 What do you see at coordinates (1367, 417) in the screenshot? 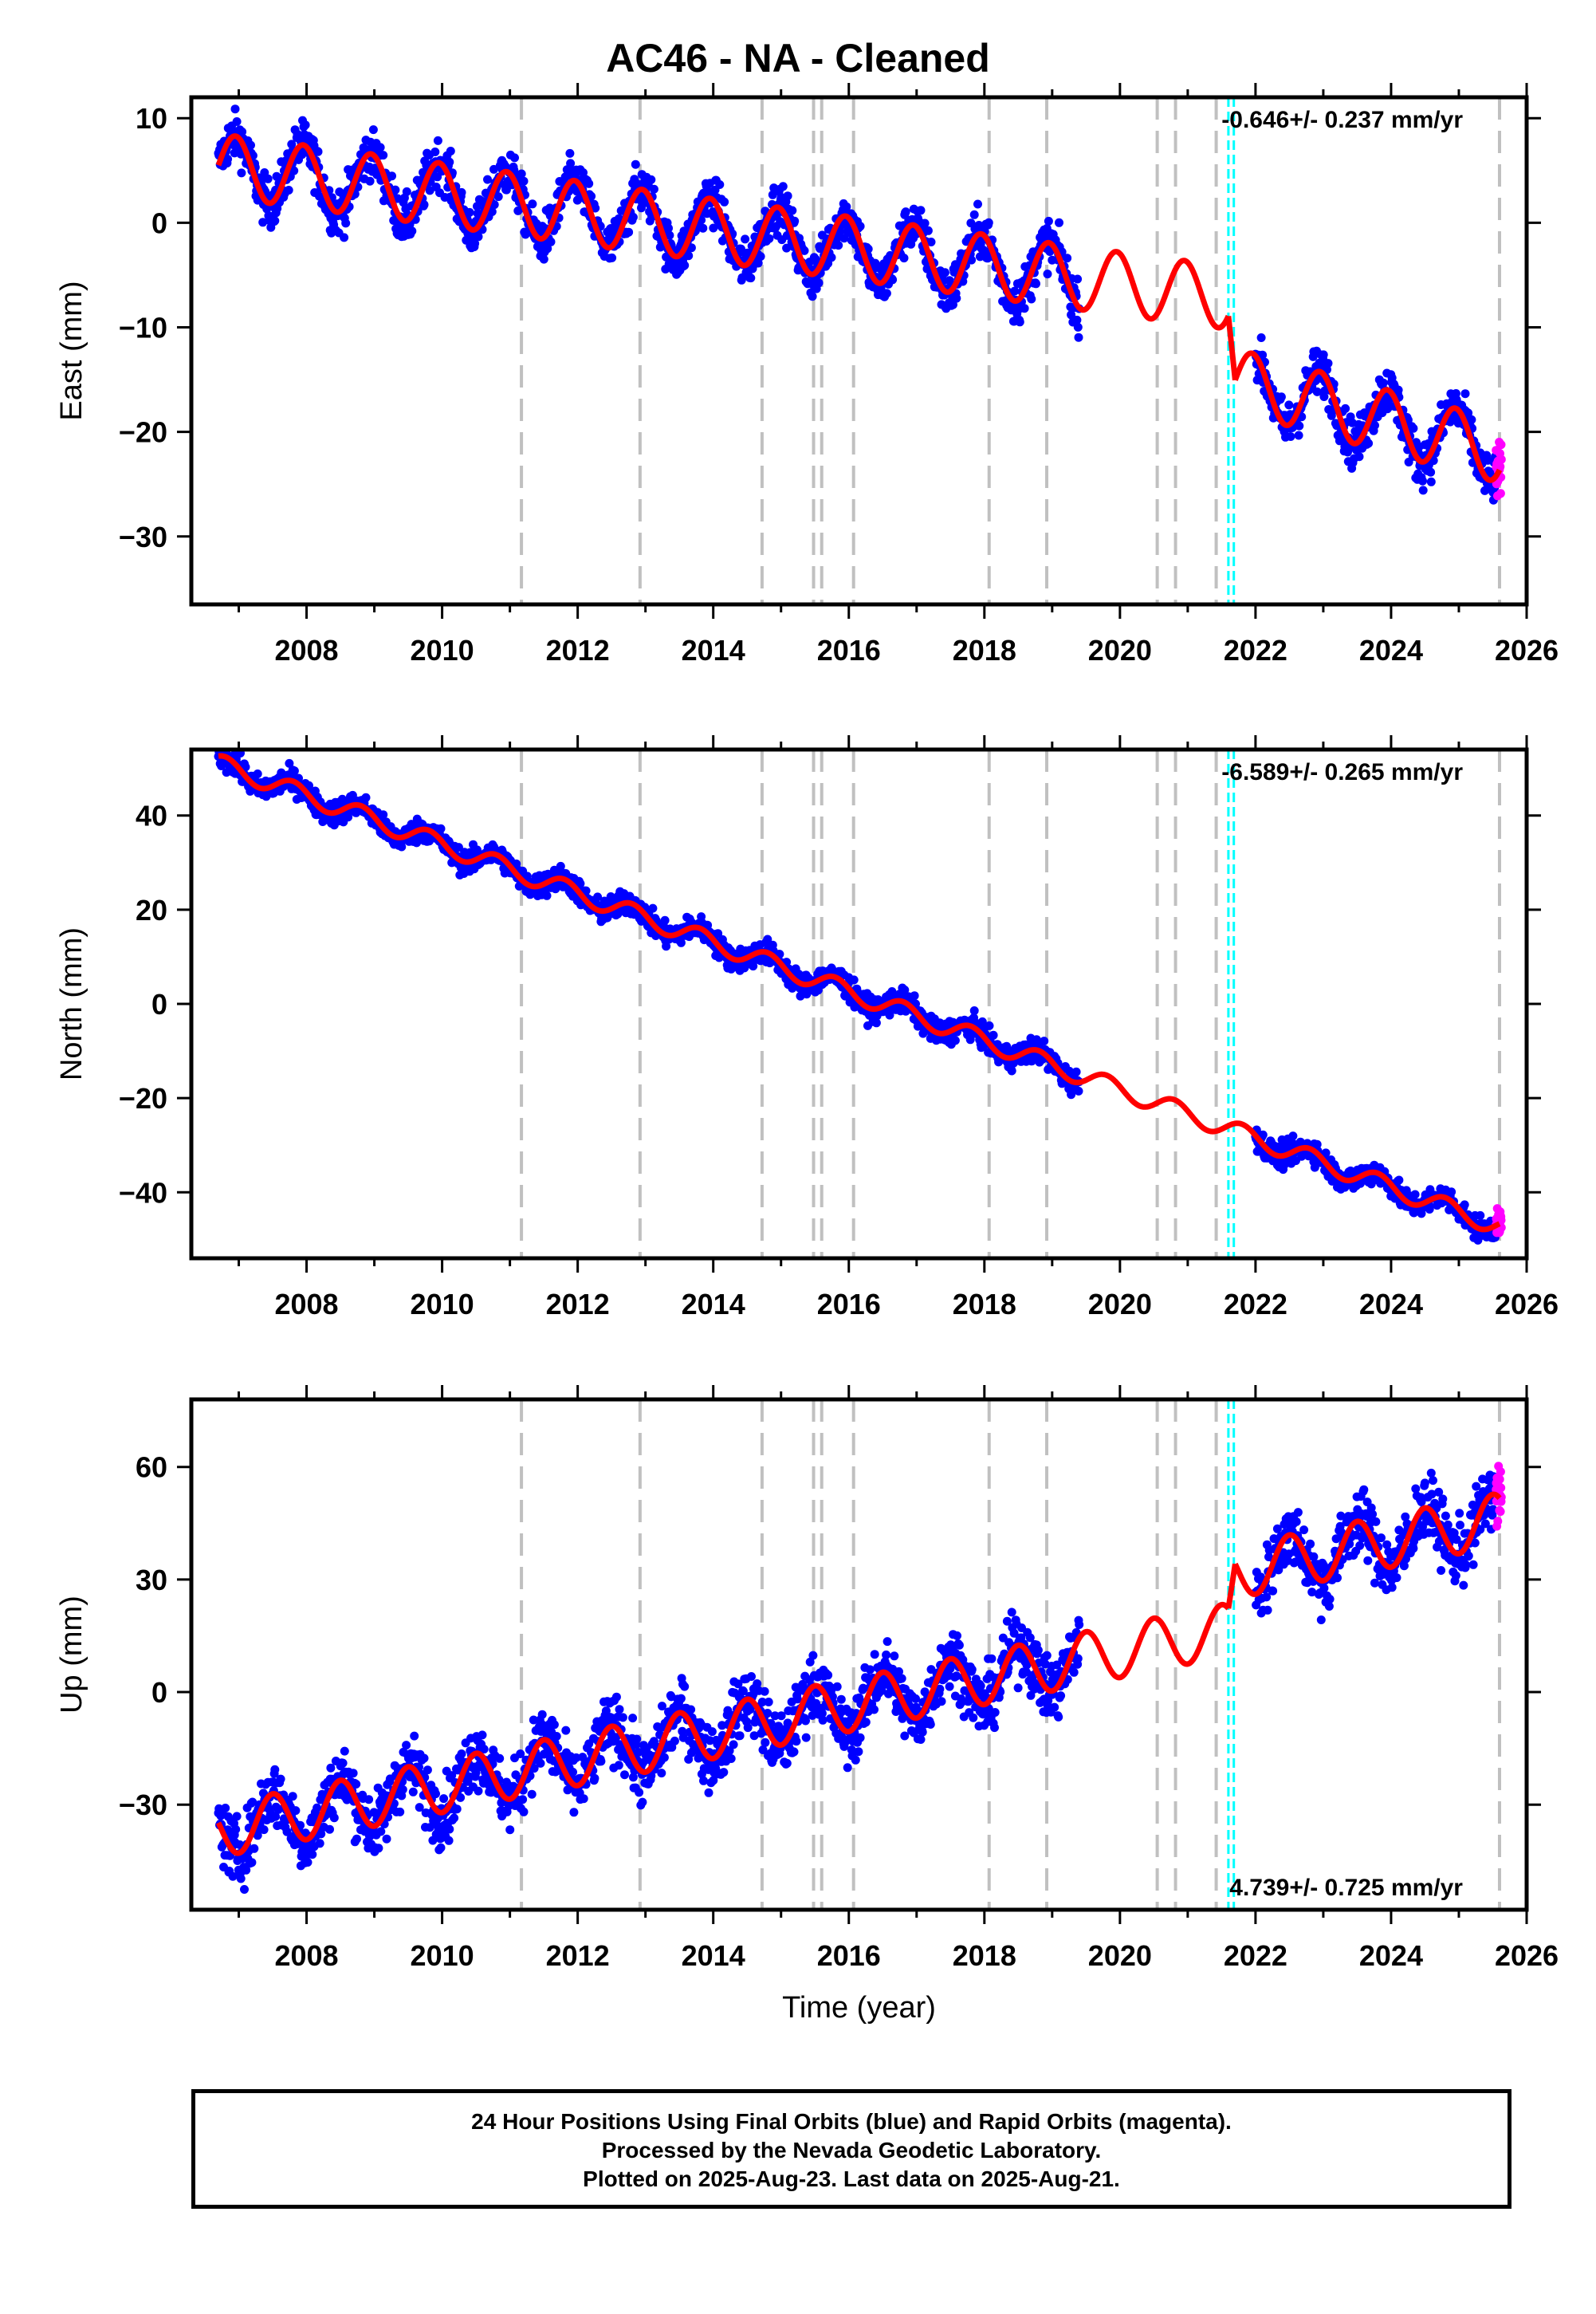
I see `model-curve` at bounding box center [1367, 417].